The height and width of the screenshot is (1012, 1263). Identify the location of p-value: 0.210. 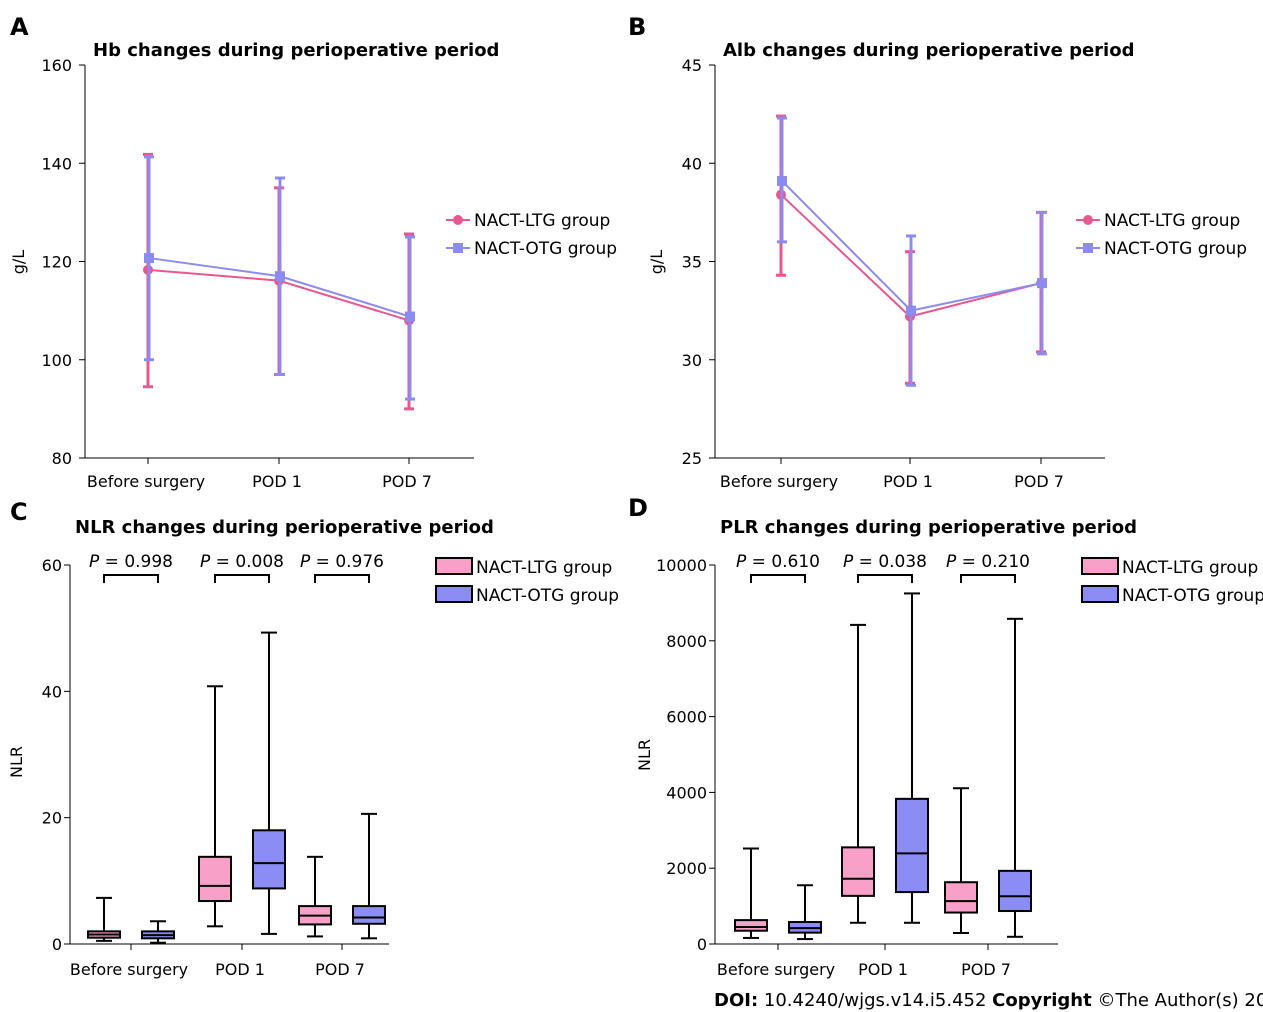
(1005, 562).